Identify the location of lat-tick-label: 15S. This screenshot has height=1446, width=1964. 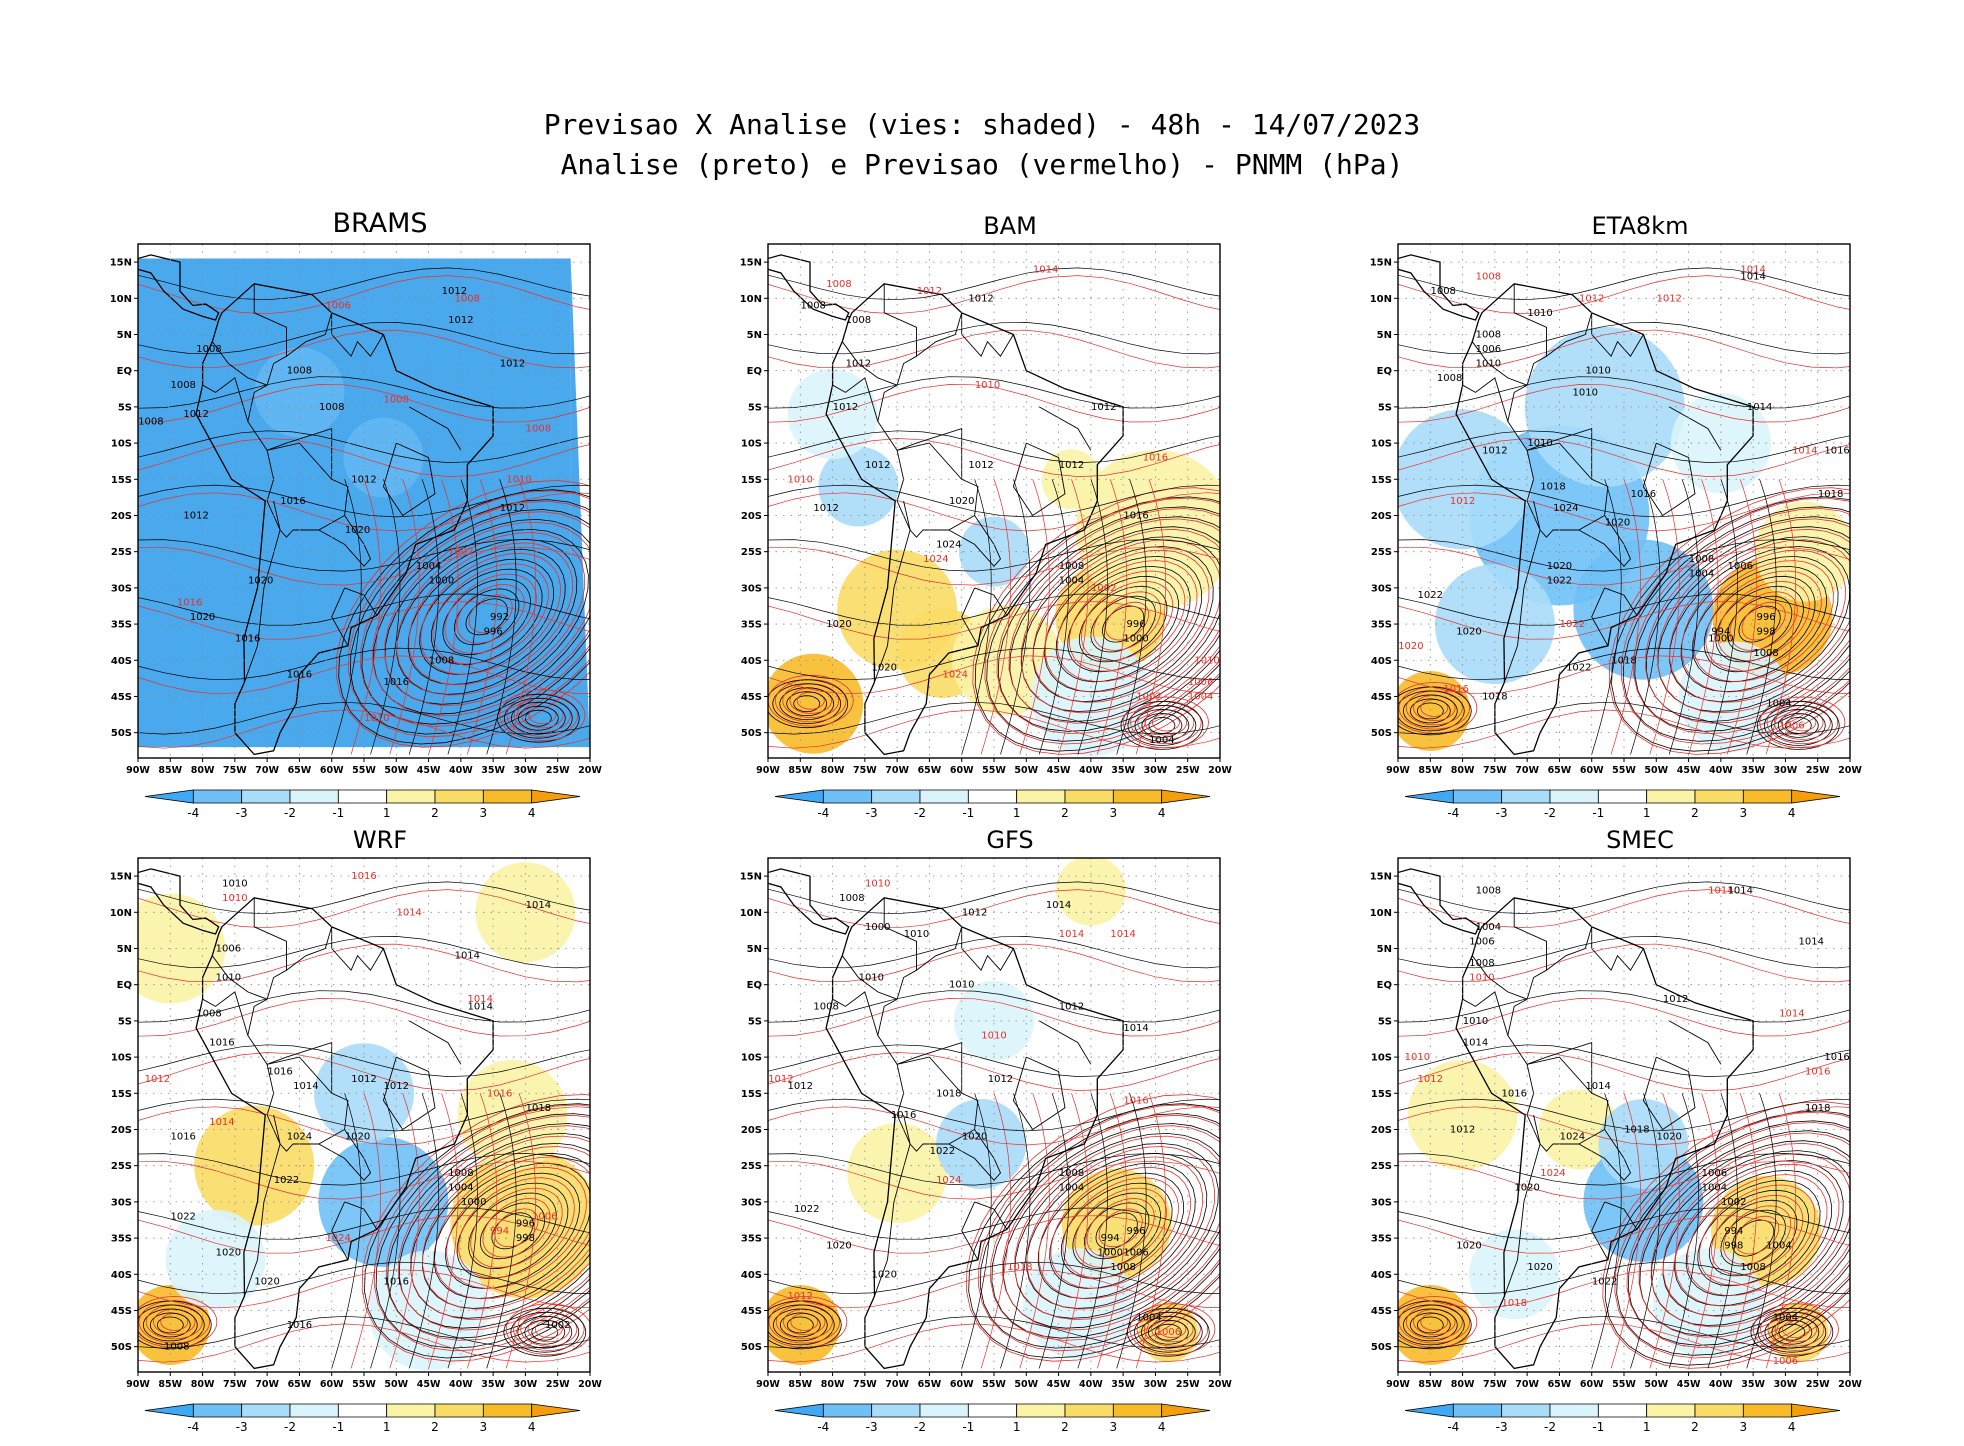
(121, 1094).